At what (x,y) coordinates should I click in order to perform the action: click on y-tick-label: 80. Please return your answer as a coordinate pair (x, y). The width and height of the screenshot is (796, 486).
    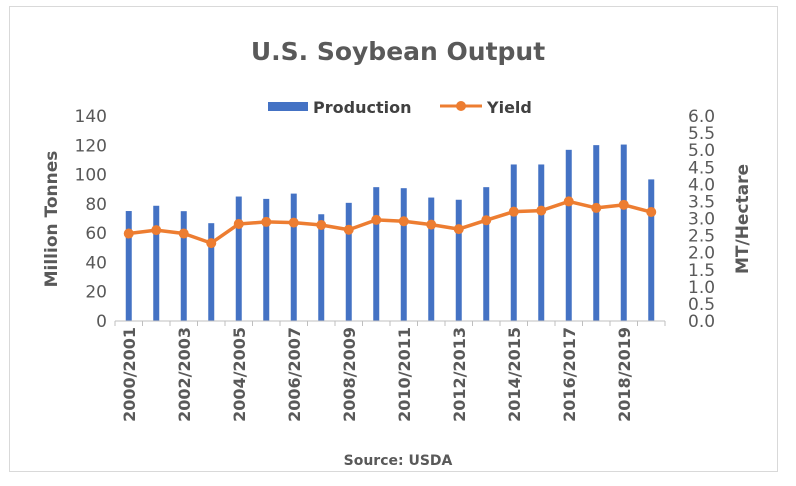
    Looking at the image, I should click on (96, 205).